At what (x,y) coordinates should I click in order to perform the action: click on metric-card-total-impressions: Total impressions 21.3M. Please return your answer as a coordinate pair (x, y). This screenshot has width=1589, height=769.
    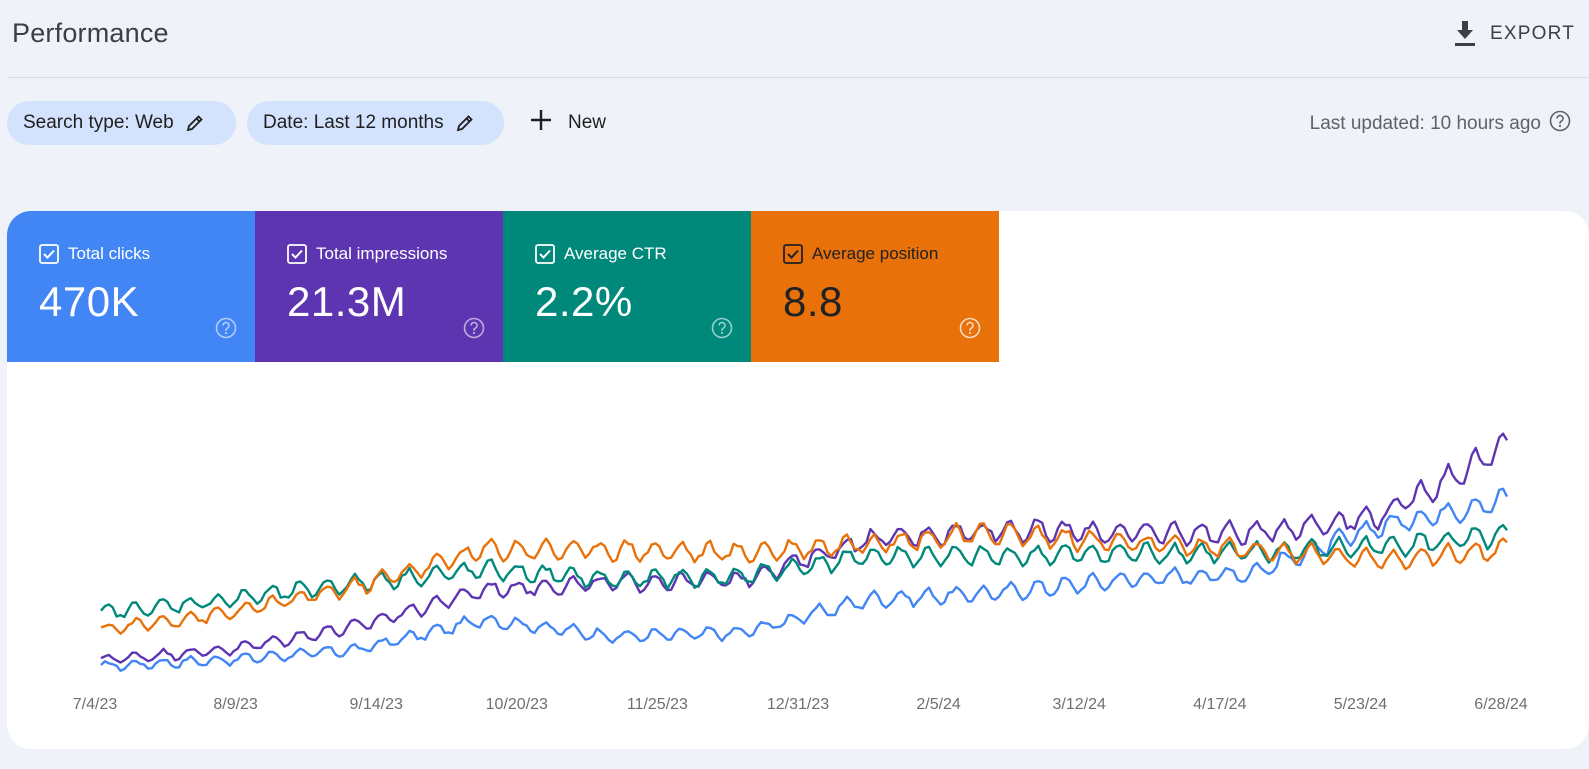
    Looking at the image, I should click on (379, 286).